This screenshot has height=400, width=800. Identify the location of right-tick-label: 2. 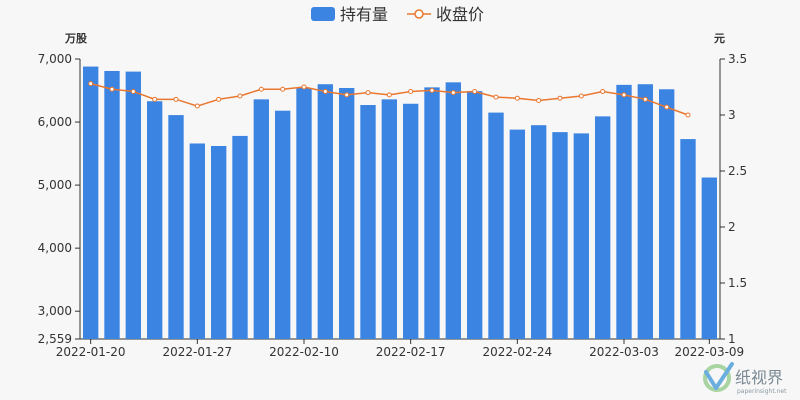
(732, 227).